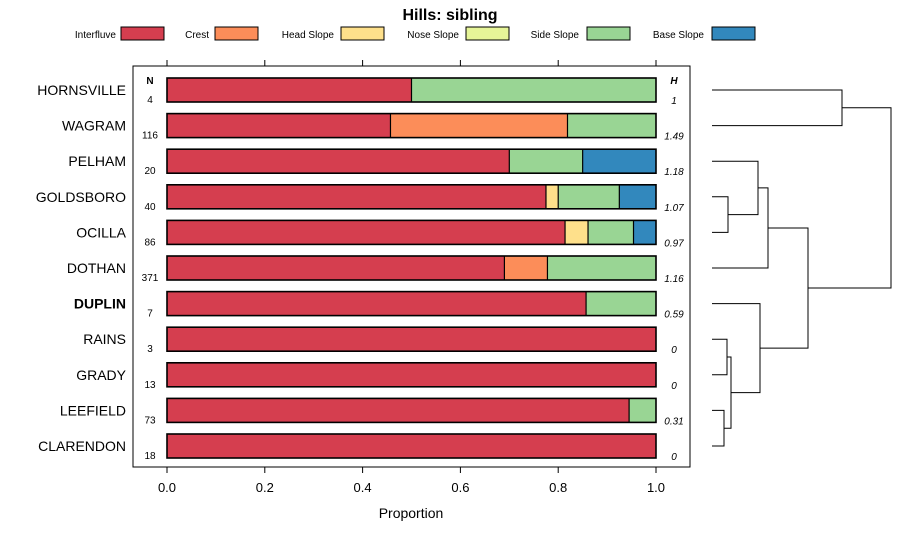 The width and height of the screenshot is (900, 540). I want to click on bar-row: DUPLIN 7 0.59, so click(379, 305).